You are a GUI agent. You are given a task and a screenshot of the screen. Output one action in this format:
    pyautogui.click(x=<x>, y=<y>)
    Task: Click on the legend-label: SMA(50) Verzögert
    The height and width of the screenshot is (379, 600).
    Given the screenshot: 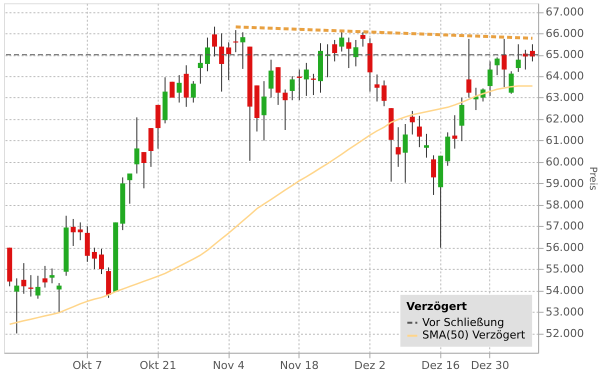 What is the action you would take?
    pyautogui.click(x=474, y=335)
    